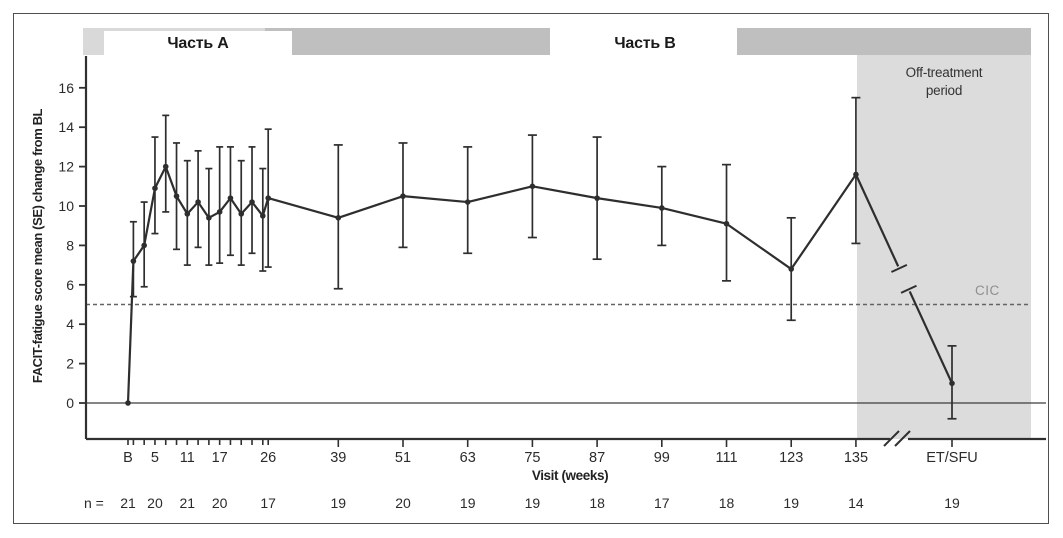  What do you see at coordinates (952, 458) in the screenshot?
I see `x-tick-label: ET/SFU` at bounding box center [952, 458].